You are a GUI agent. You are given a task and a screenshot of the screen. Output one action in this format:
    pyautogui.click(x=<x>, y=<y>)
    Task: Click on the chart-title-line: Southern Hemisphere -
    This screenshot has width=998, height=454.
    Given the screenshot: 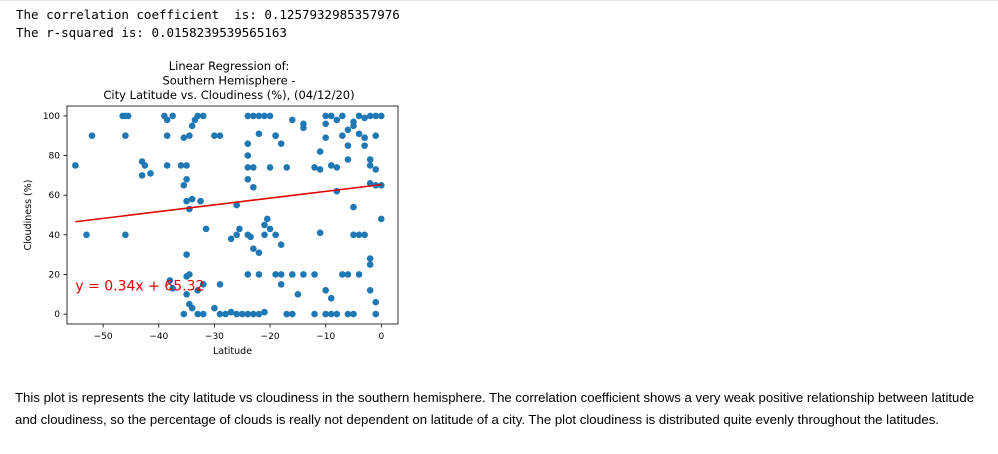 What is the action you would take?
    pyautogui.click(x=228, y=81)
    